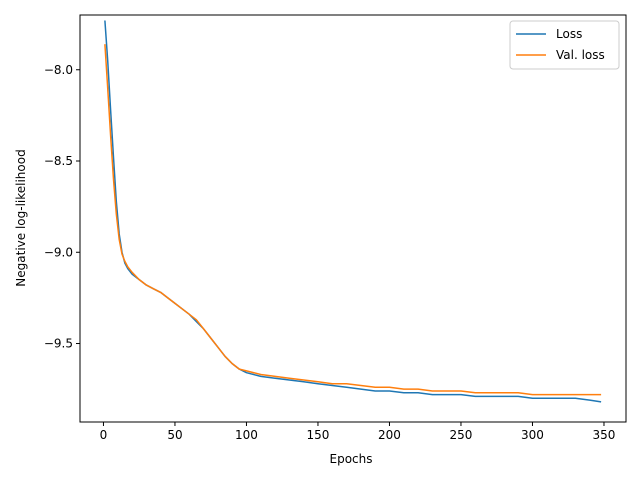 The image size is (640, 480). Describe the element at coordinates (389, 435) in the screenshot. I see `x-tick-label: 200` at that location.